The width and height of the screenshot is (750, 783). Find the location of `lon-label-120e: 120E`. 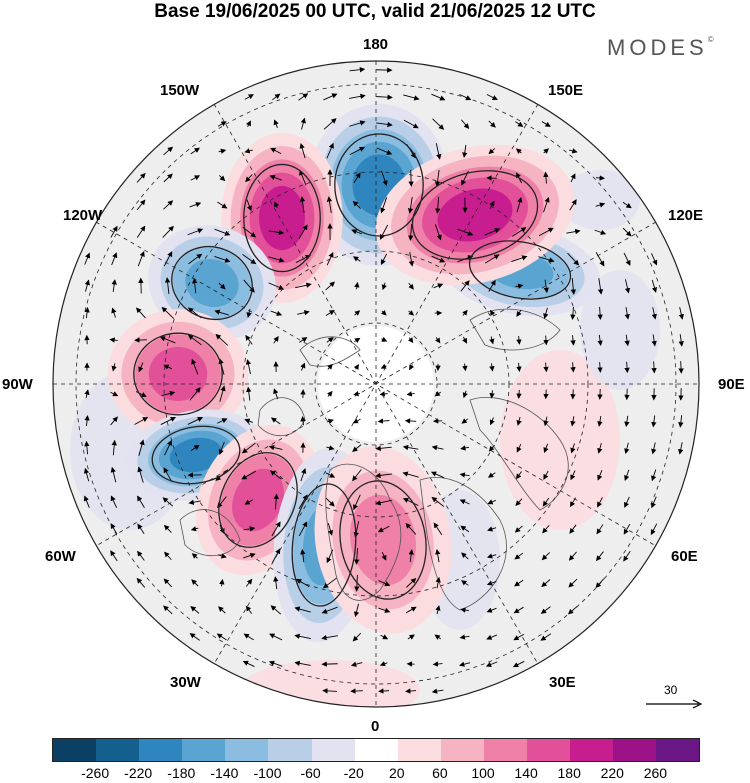

lon-label-120e: 120E is located at coordinates (686, 215).